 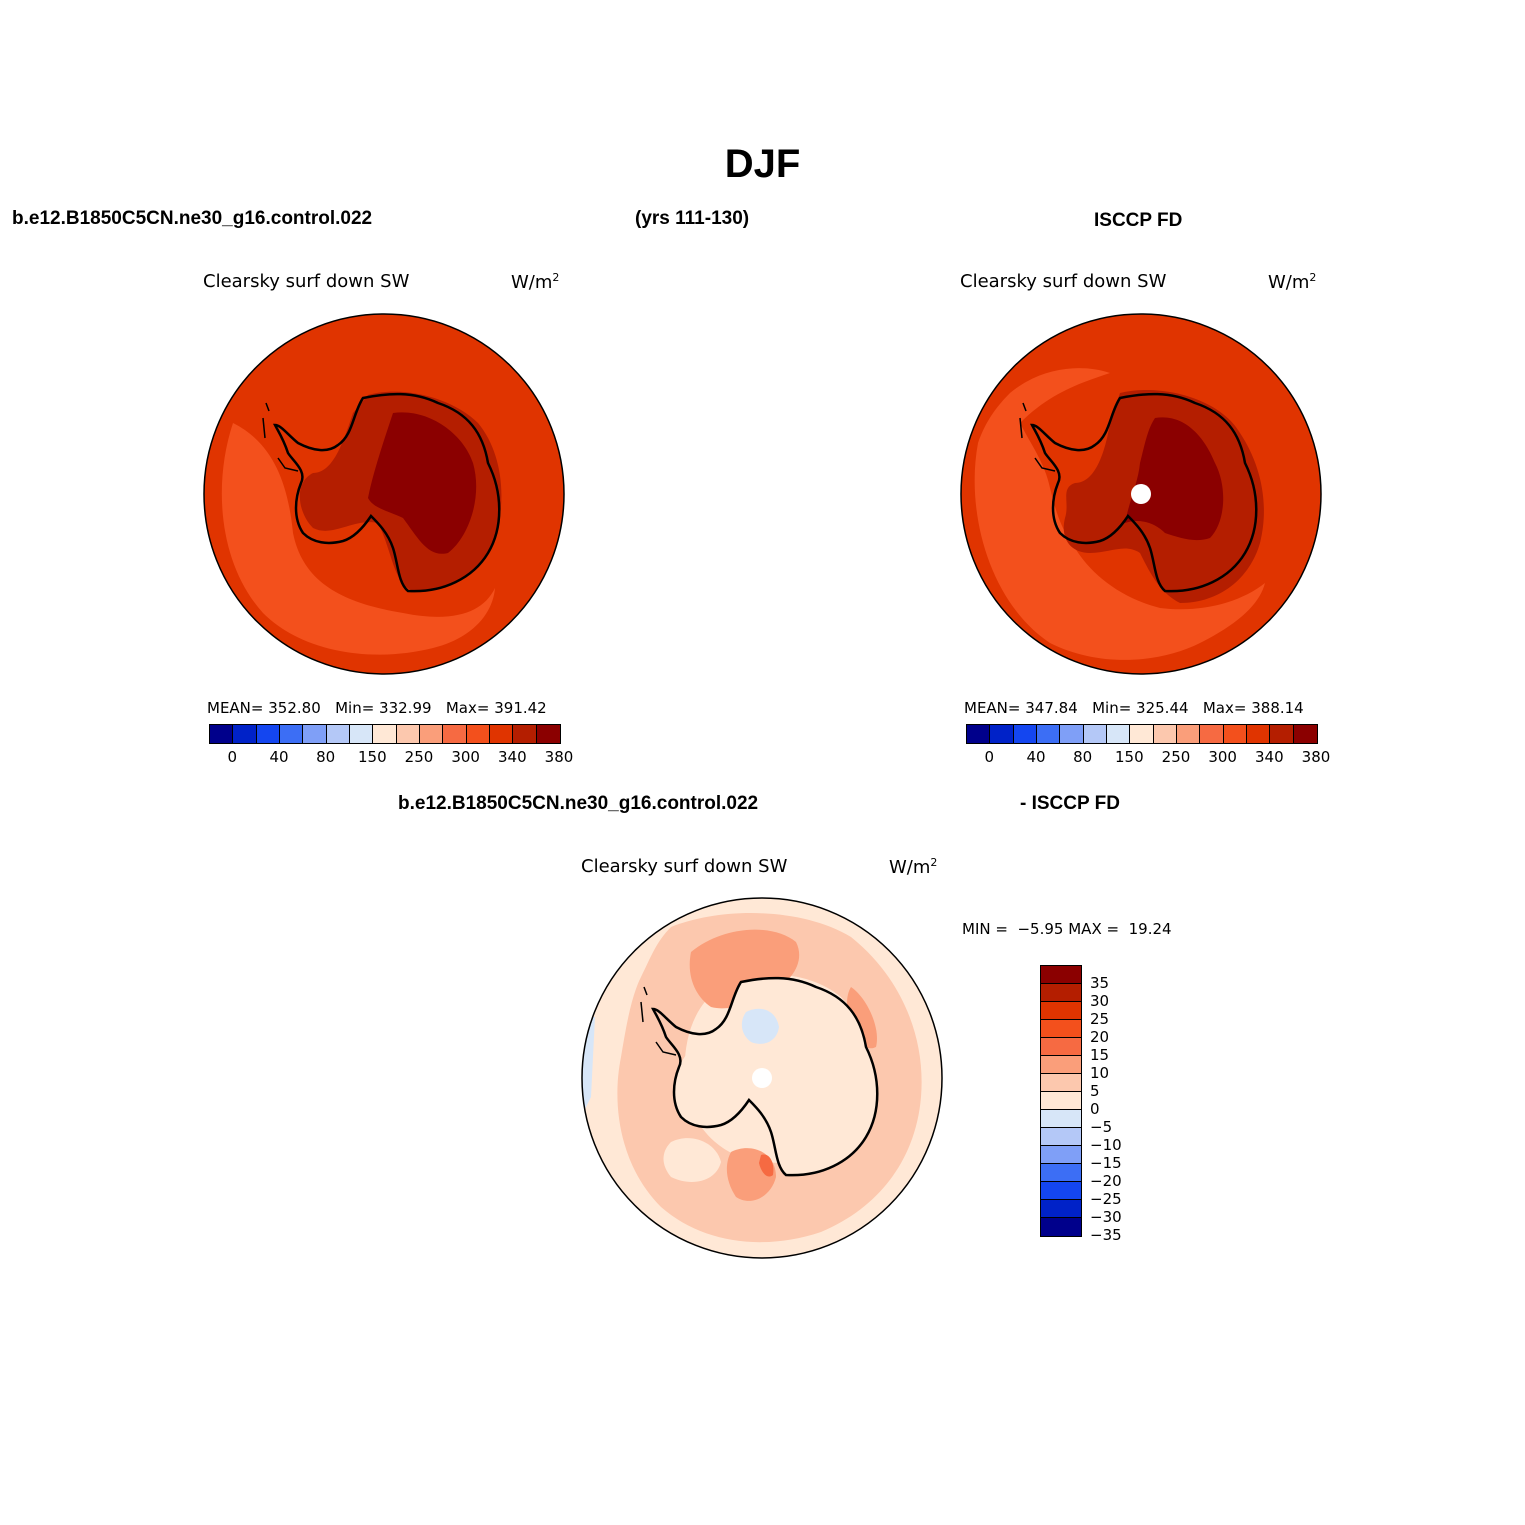 I want to click on model-antarctica-coast, so click(x=386, y=492).